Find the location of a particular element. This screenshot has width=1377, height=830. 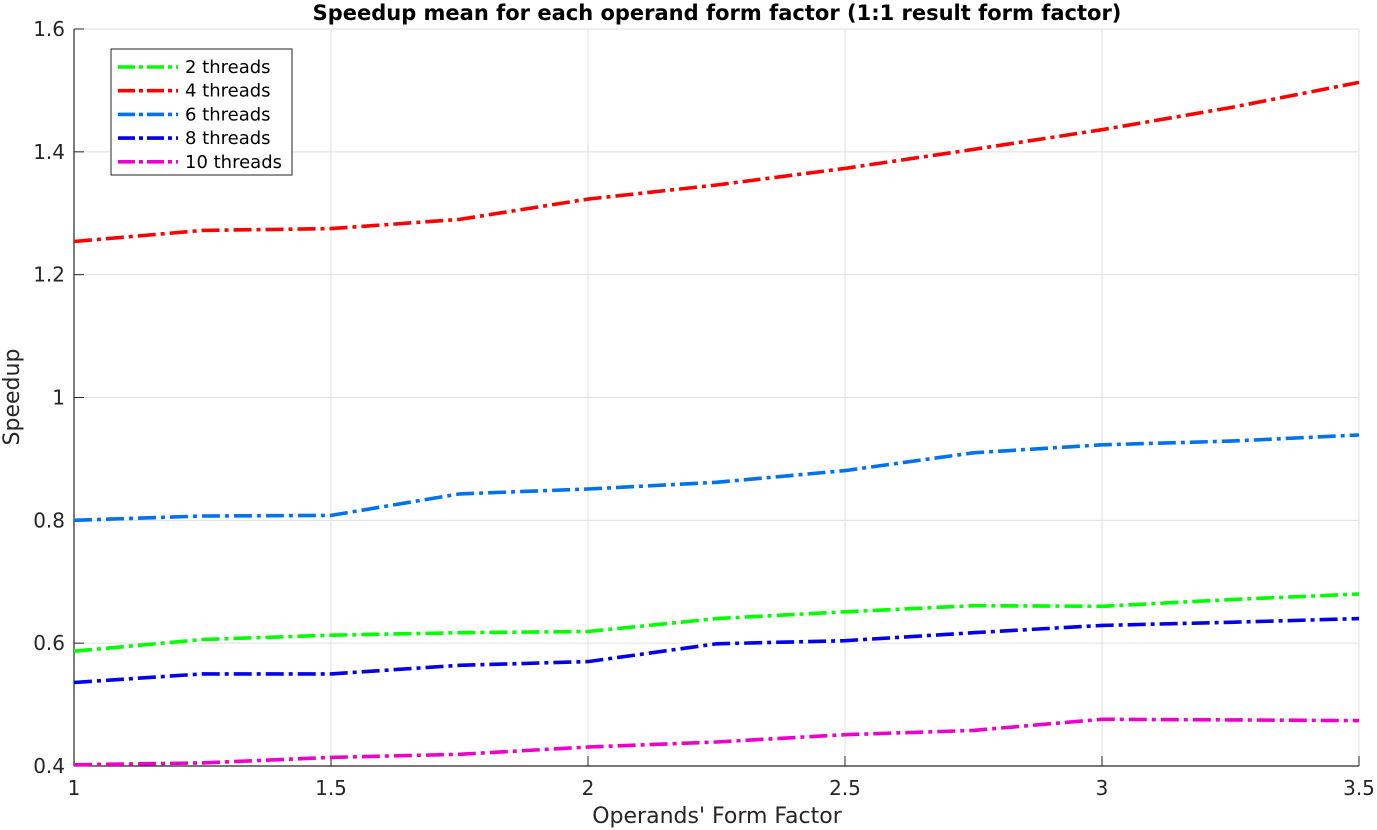

series-line-8-threads is located at coordinates (716, 650).